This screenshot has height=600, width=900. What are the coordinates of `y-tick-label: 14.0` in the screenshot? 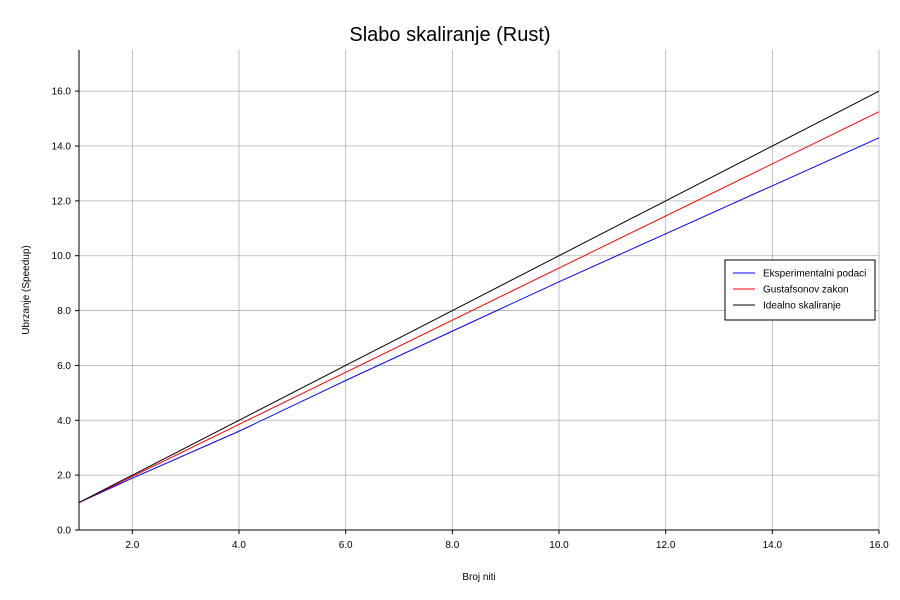 It's located at (62, 147).